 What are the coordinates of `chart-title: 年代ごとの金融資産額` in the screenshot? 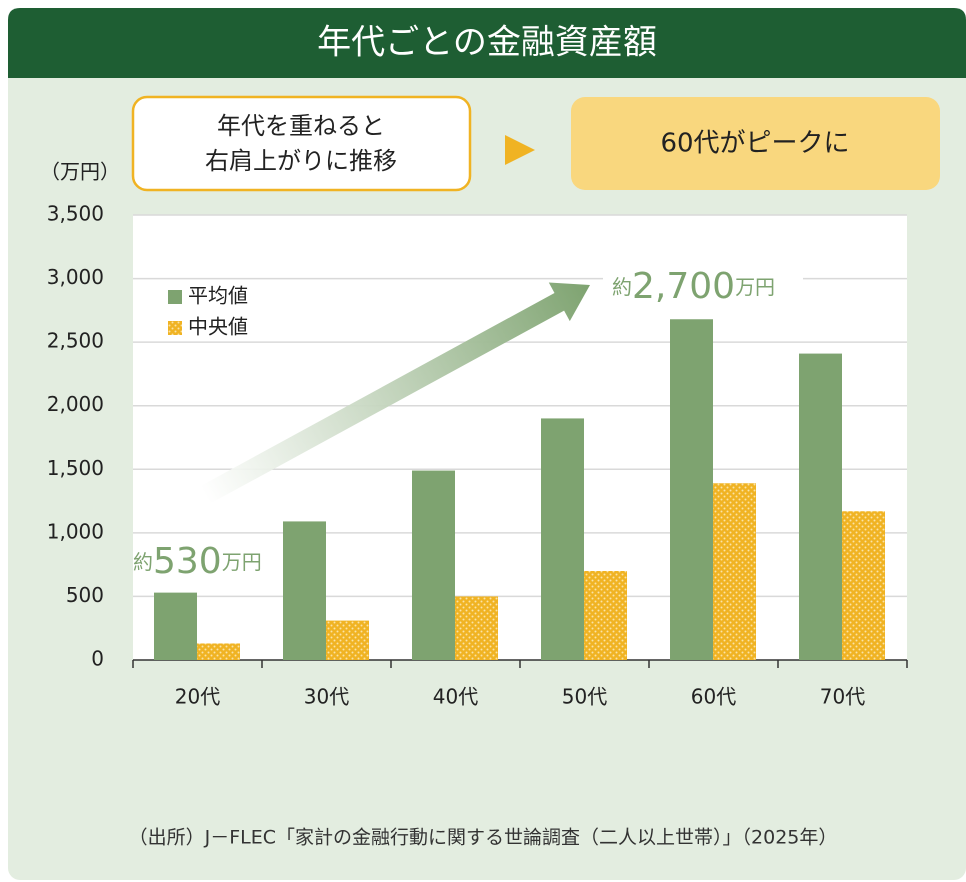 It's located at (487, 43).